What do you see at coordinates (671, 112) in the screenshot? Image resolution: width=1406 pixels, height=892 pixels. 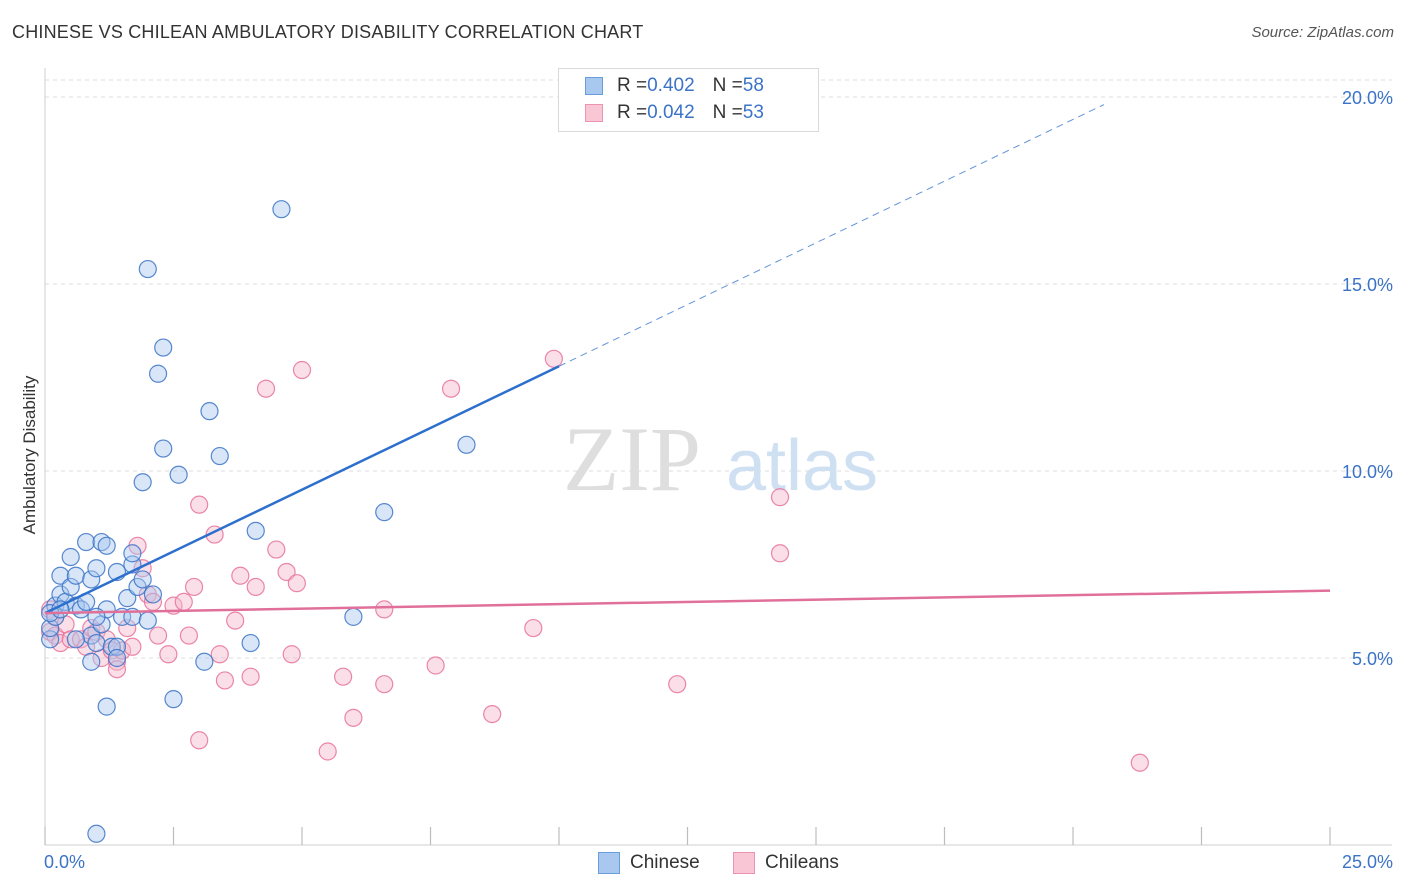 I see `legend-r-value: 0.042` at bounding box center [671, 112].